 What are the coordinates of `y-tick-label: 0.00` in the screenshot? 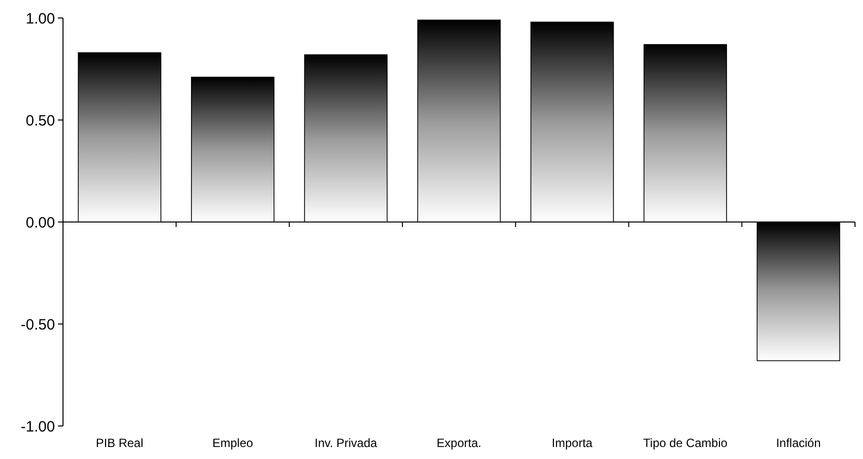 It's located at (40, 223).